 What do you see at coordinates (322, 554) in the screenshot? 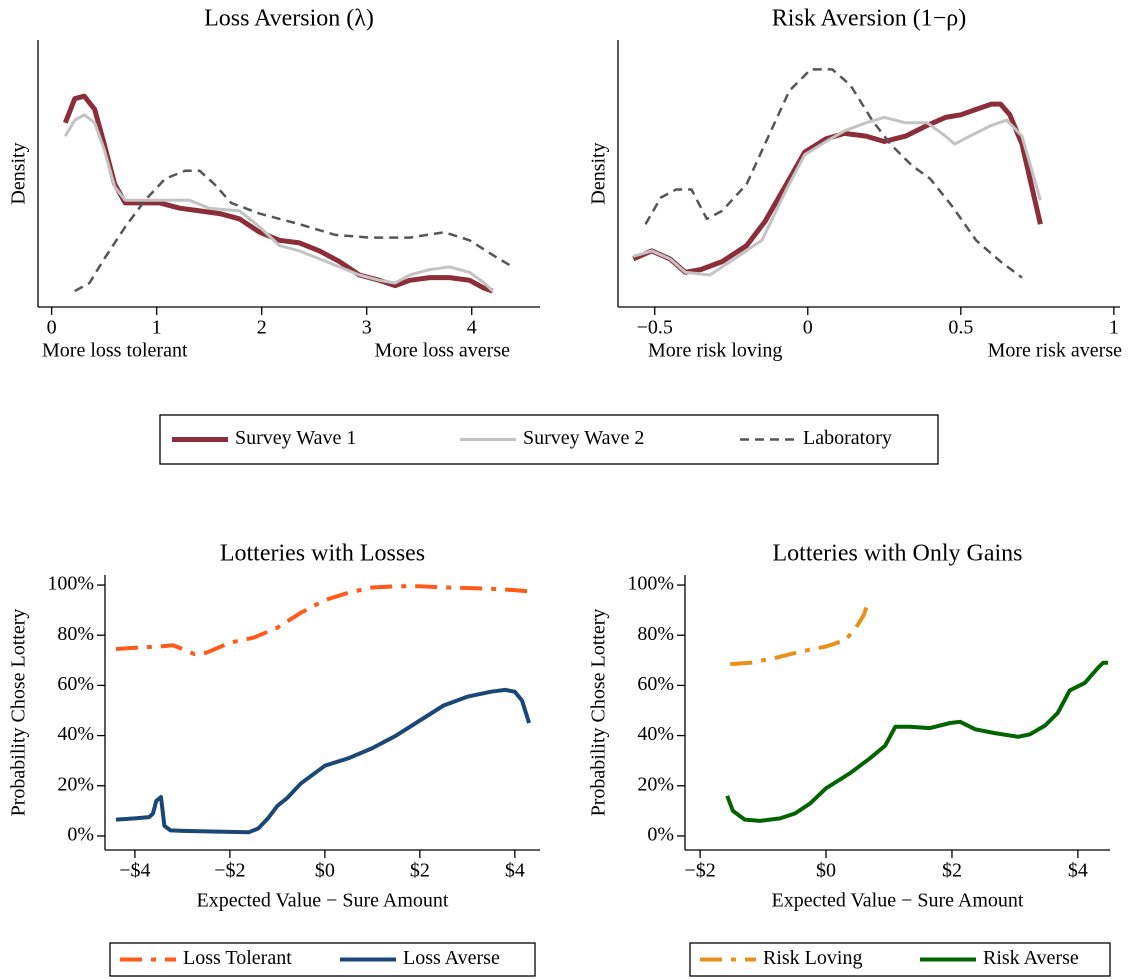
I see `chart-title: Lotteries with Losses` at bounding box center [322, 554].